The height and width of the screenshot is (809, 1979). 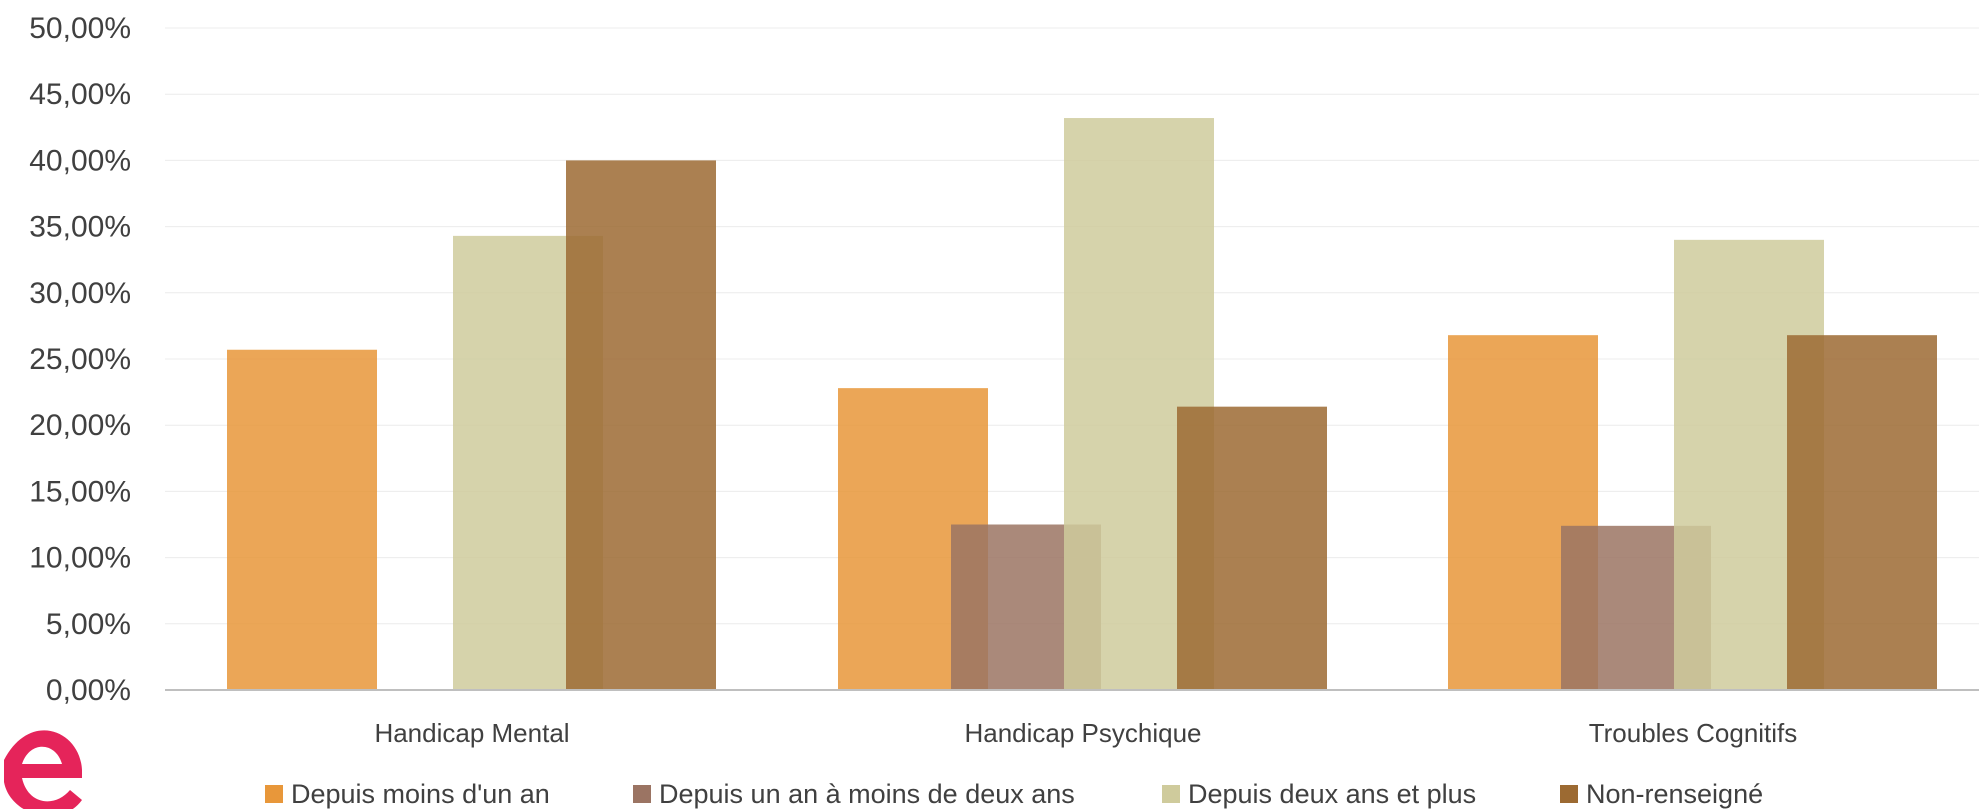 What do you see at coordinates (80, 491) in the screenshot?
I see `y-tick-label: 15,00%` at bounding box center [80, 491].